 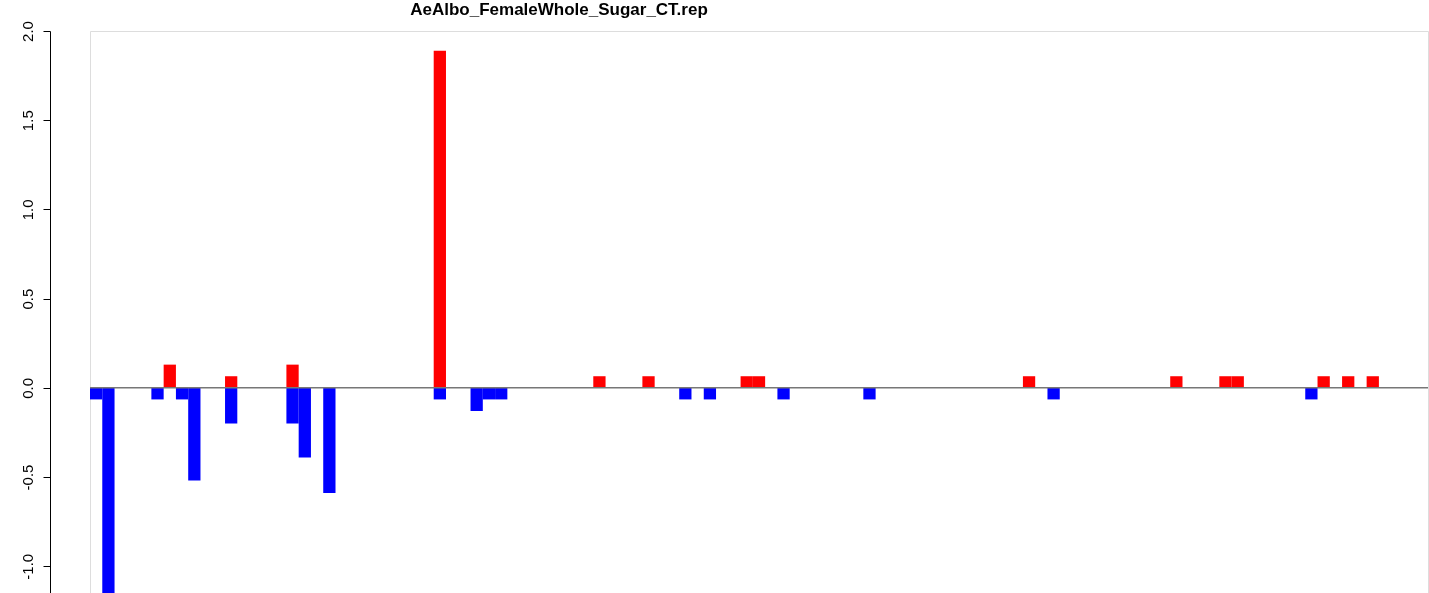 I want to click on y-tick-label: 1.5, so click(x=27, y=121).